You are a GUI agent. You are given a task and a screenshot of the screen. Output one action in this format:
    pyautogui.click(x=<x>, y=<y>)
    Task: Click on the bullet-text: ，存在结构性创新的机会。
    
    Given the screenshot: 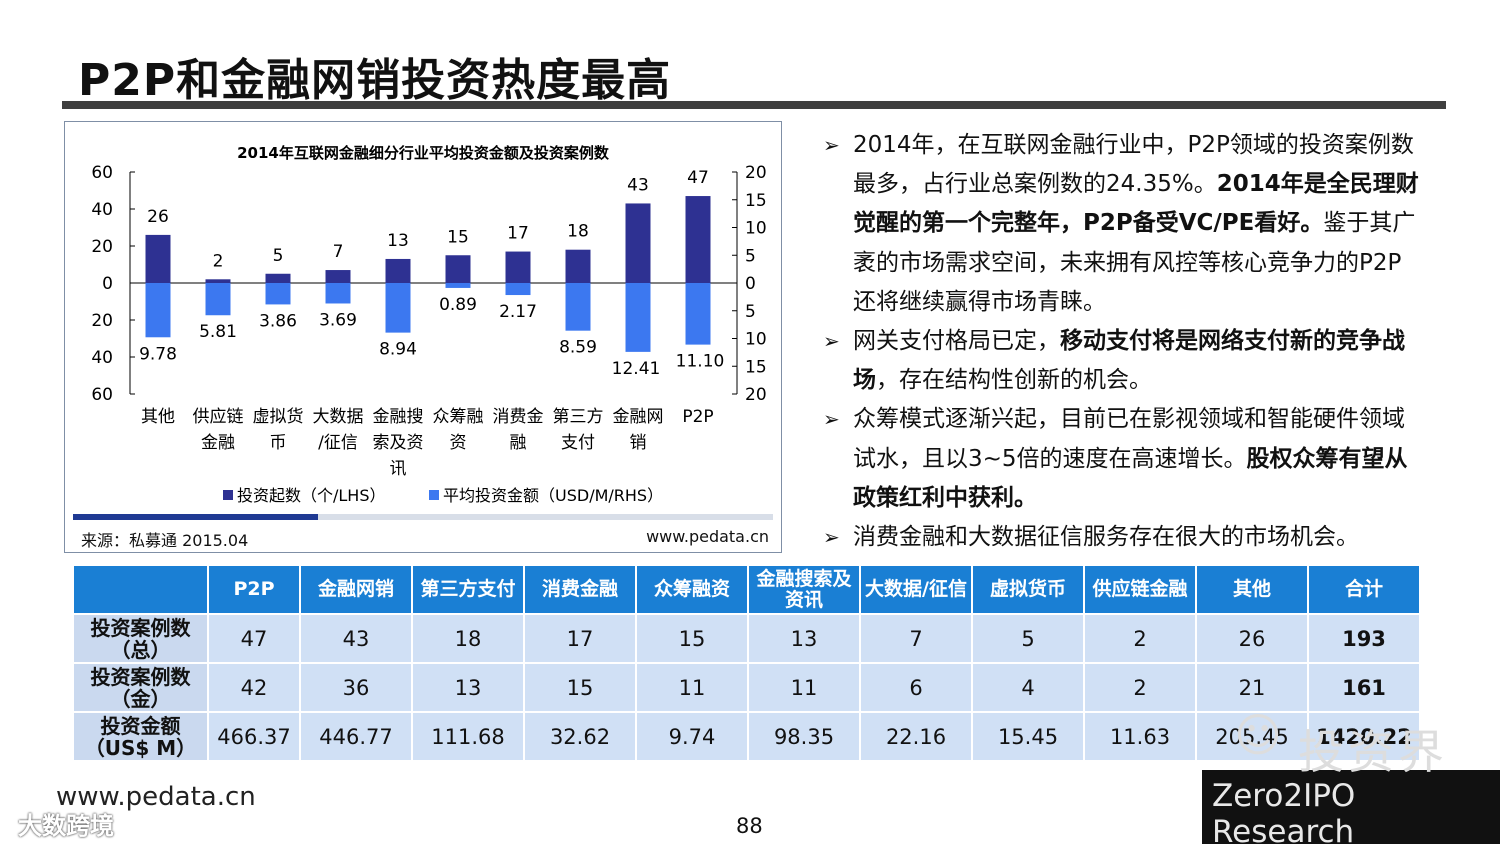 What is the action you would take?
    pyautogui.click(x=1014, y=380)
    